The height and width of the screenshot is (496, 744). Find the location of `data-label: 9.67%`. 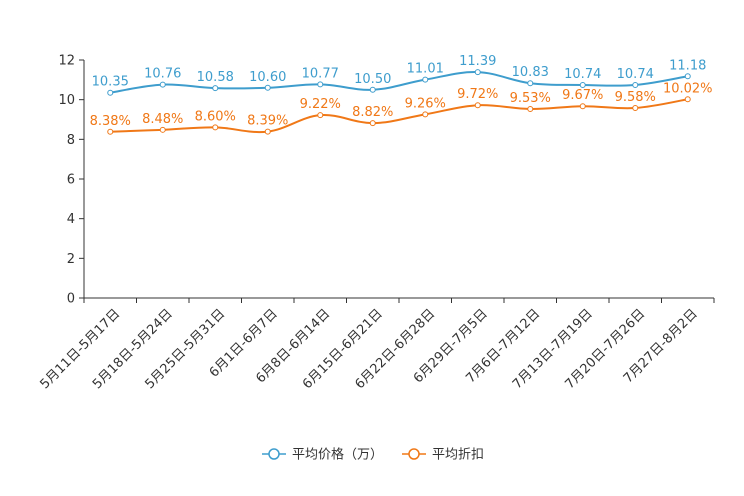

data-label: 9.67% is located at coordinates (582, 95).